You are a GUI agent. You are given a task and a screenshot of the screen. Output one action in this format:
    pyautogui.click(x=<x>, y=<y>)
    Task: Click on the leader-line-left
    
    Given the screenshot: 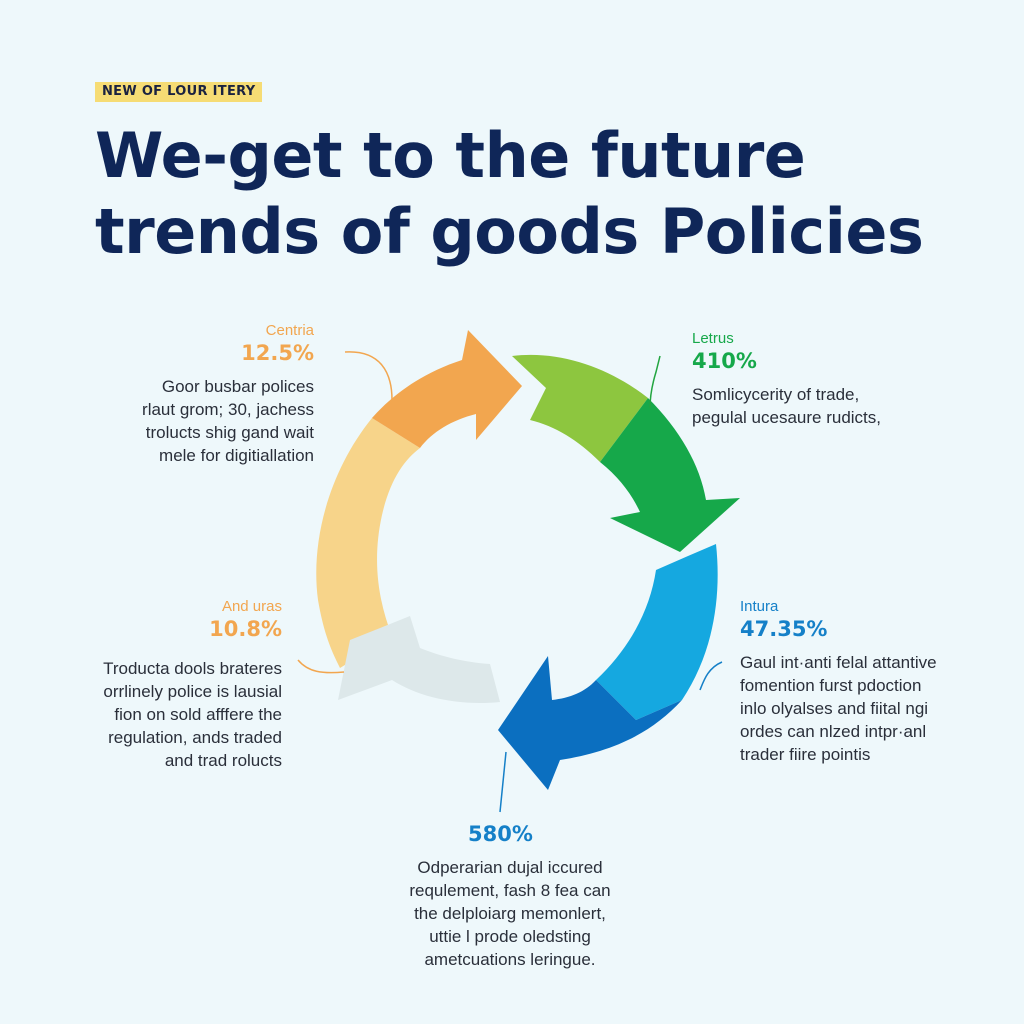 What is the action you would take?
    pyautogui.click(x=321, y=666)
    